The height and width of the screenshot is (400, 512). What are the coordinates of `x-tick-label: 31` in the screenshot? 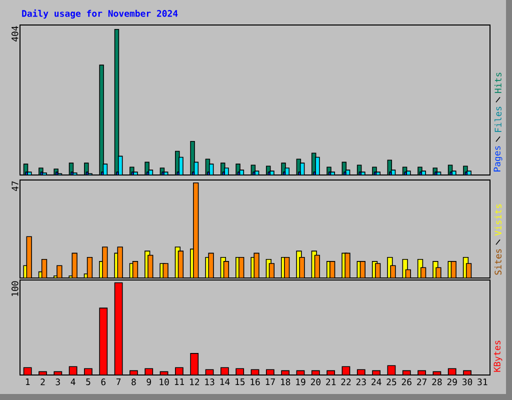 It's located at (483, 382).